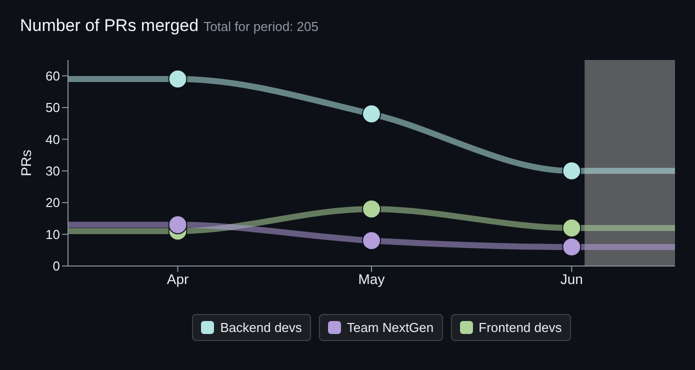 The image size is (695, 370). Describe the element at coordinates (53, 171) in the screenshot. I see `y-tick-label: 30` at that location.